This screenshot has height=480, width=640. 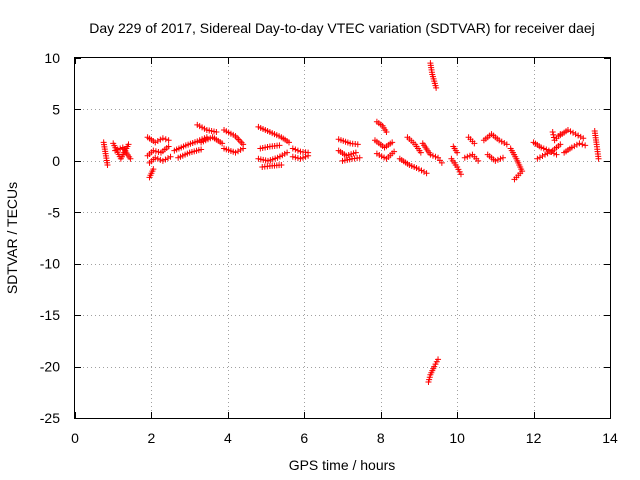 I want to click on y-tick-label: 5, so click(x=56, y=109).